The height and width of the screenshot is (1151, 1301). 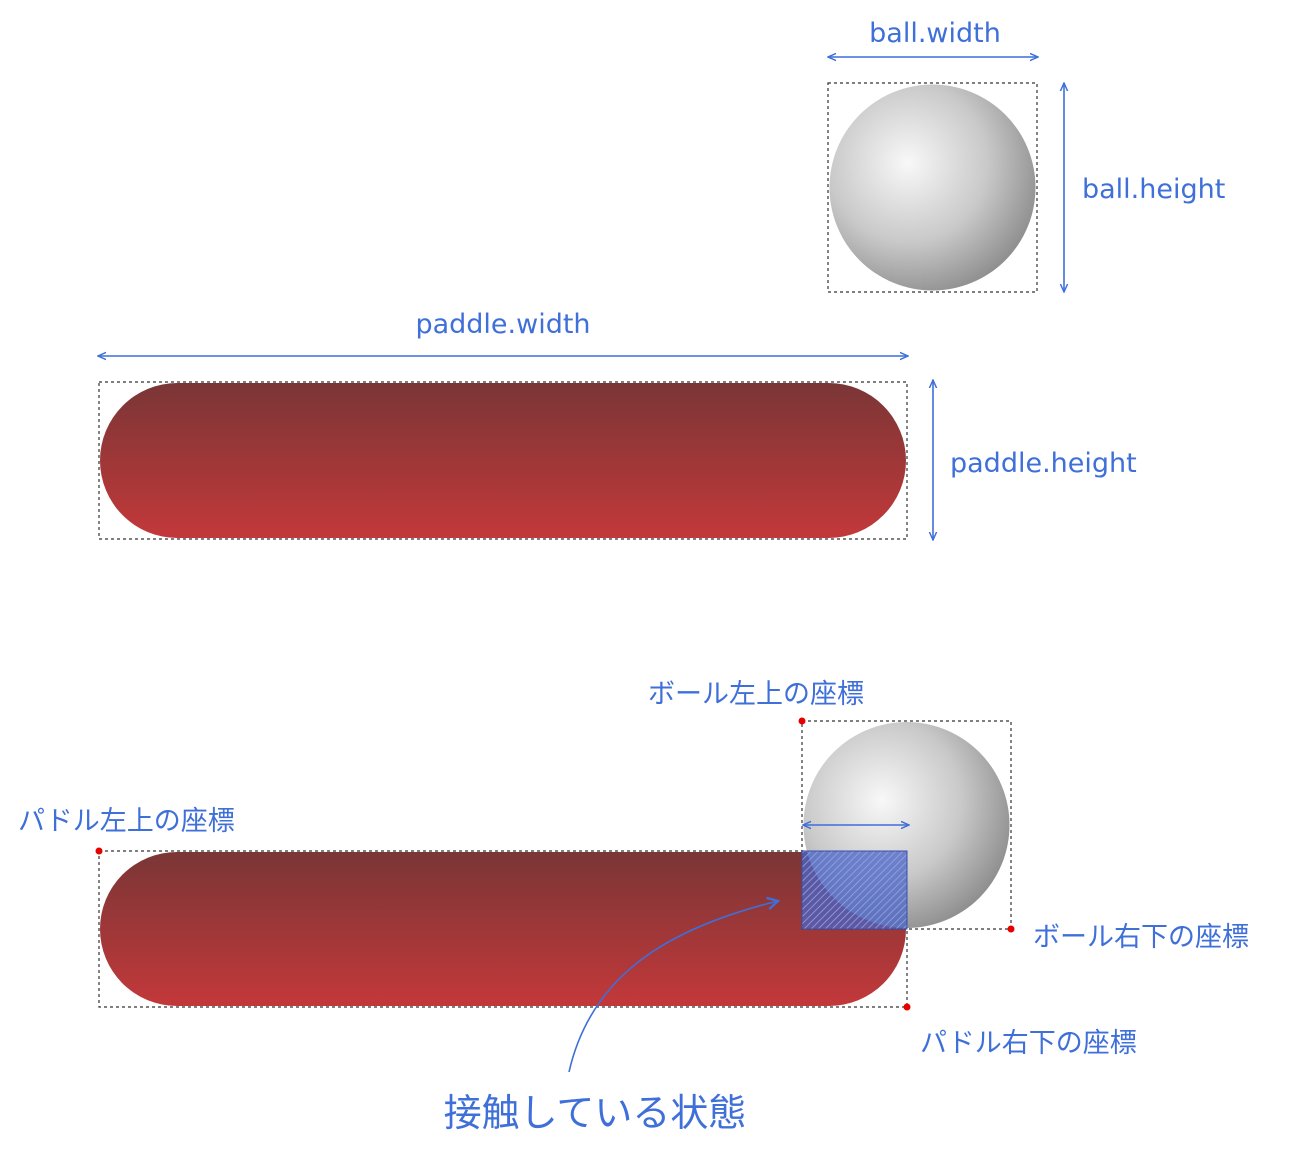 I want to click on paddle, so click(x=503, y=460).